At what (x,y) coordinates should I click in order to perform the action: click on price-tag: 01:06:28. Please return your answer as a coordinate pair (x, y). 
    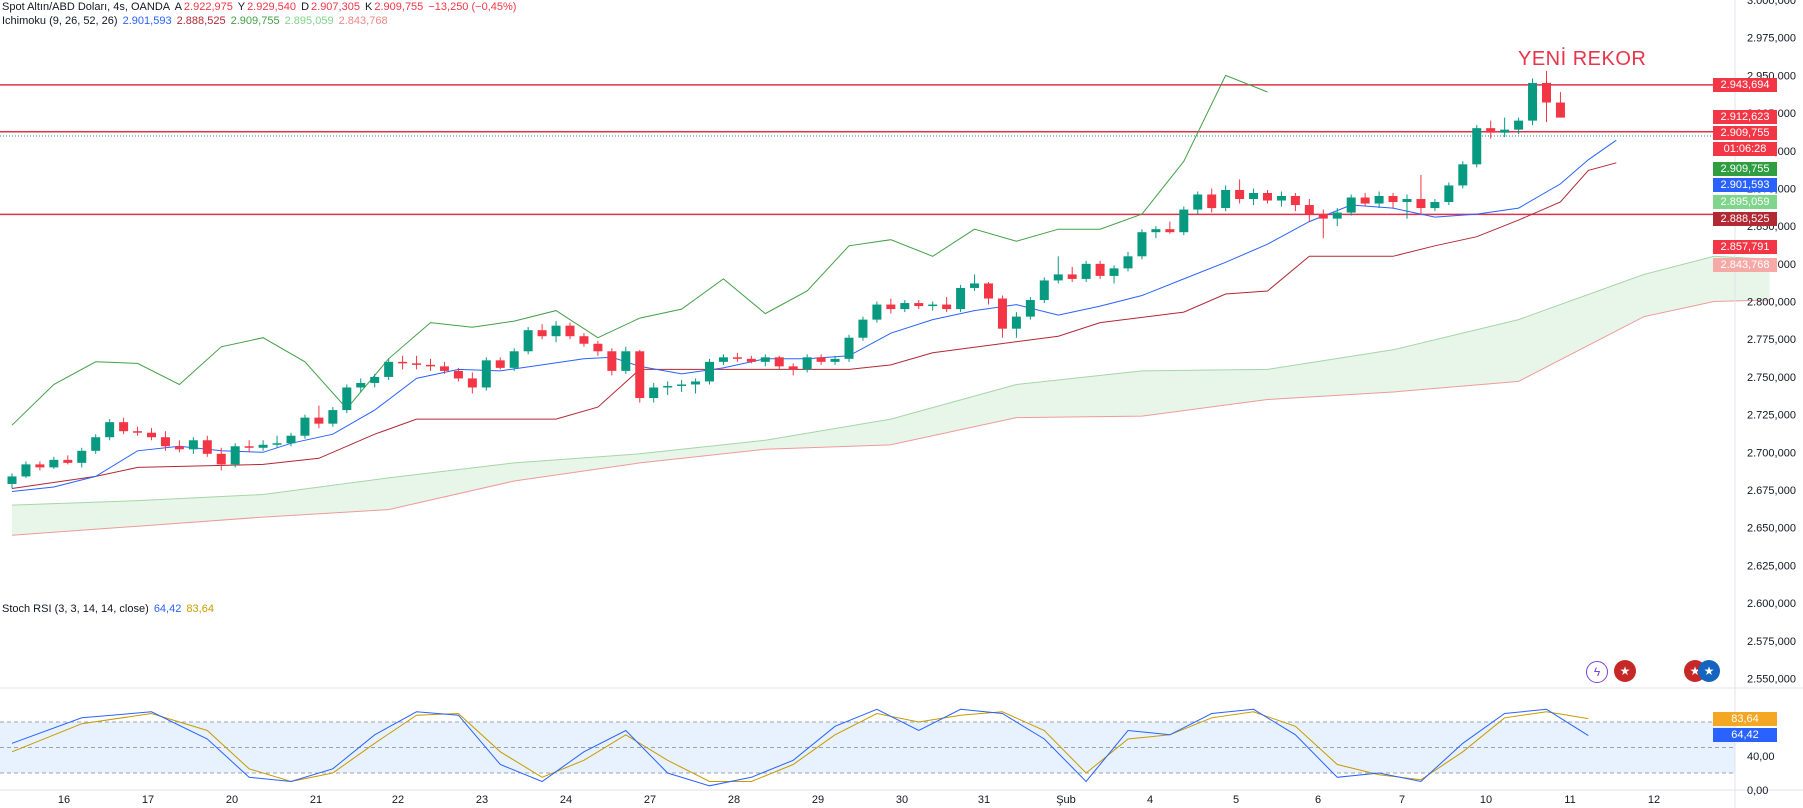
    Looking at the image, I should click on (1745, 148).